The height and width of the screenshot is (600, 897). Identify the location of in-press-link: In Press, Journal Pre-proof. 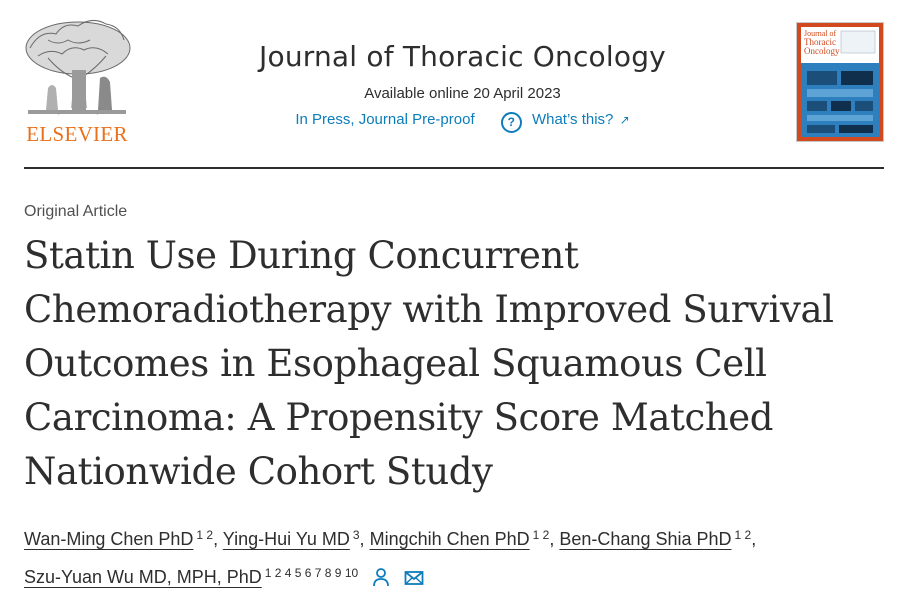
(385, 119).